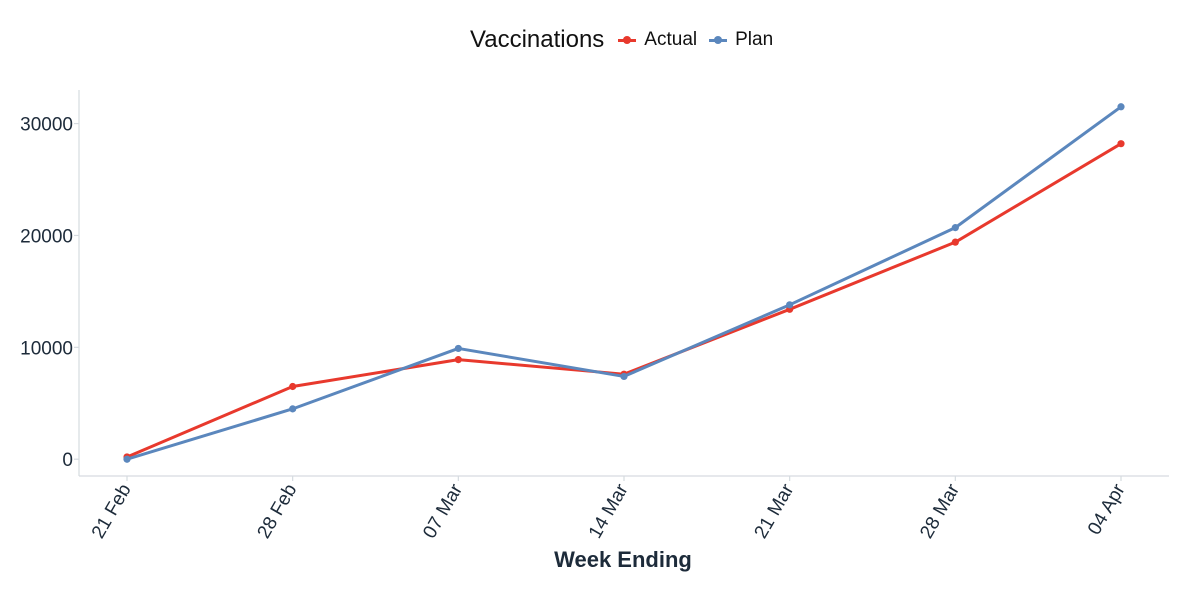  What do you see at coordinates (754, 39) in the screenshot?
I see `legend-label-plan: Plan` at bounding box center [754, 39].